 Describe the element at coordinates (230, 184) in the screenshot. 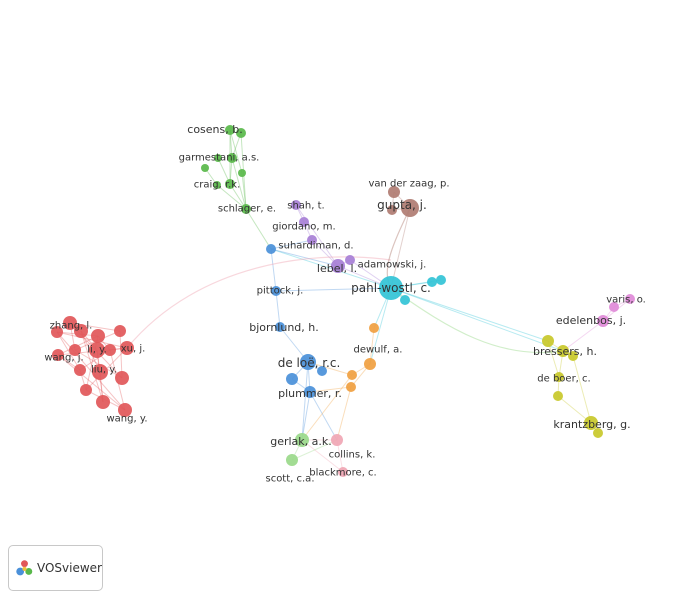

I see `node-craig` at that location.